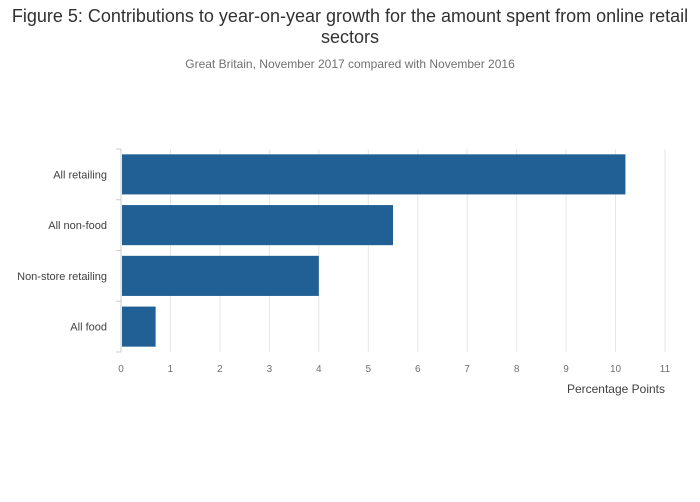 The image size is (700, 502). I want to click on x-tick-label: 0, so click(121, 369).